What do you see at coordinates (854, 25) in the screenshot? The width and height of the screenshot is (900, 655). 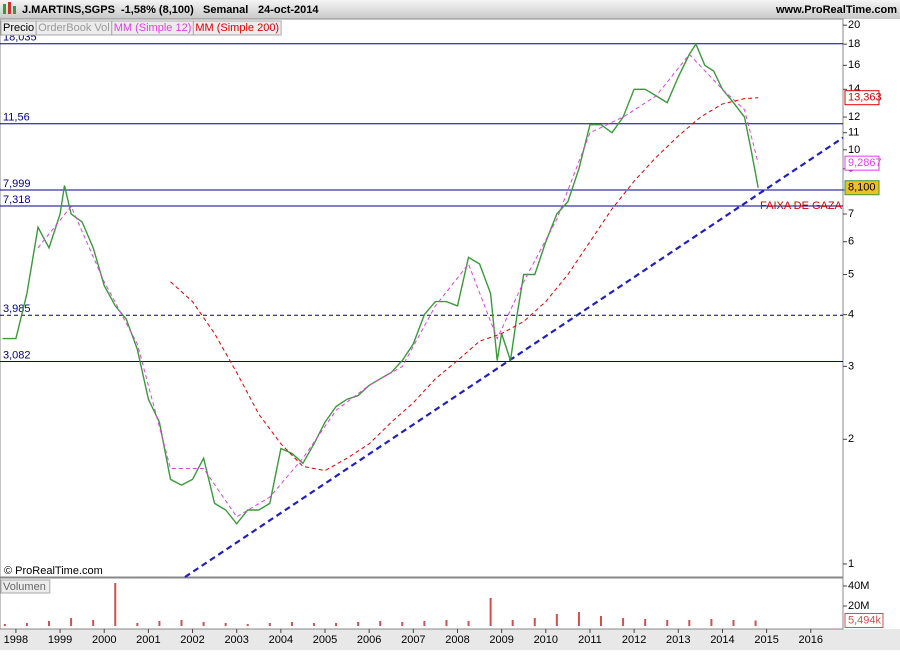 I see `y-tick-label: 20` at bounding box center [854, 25].